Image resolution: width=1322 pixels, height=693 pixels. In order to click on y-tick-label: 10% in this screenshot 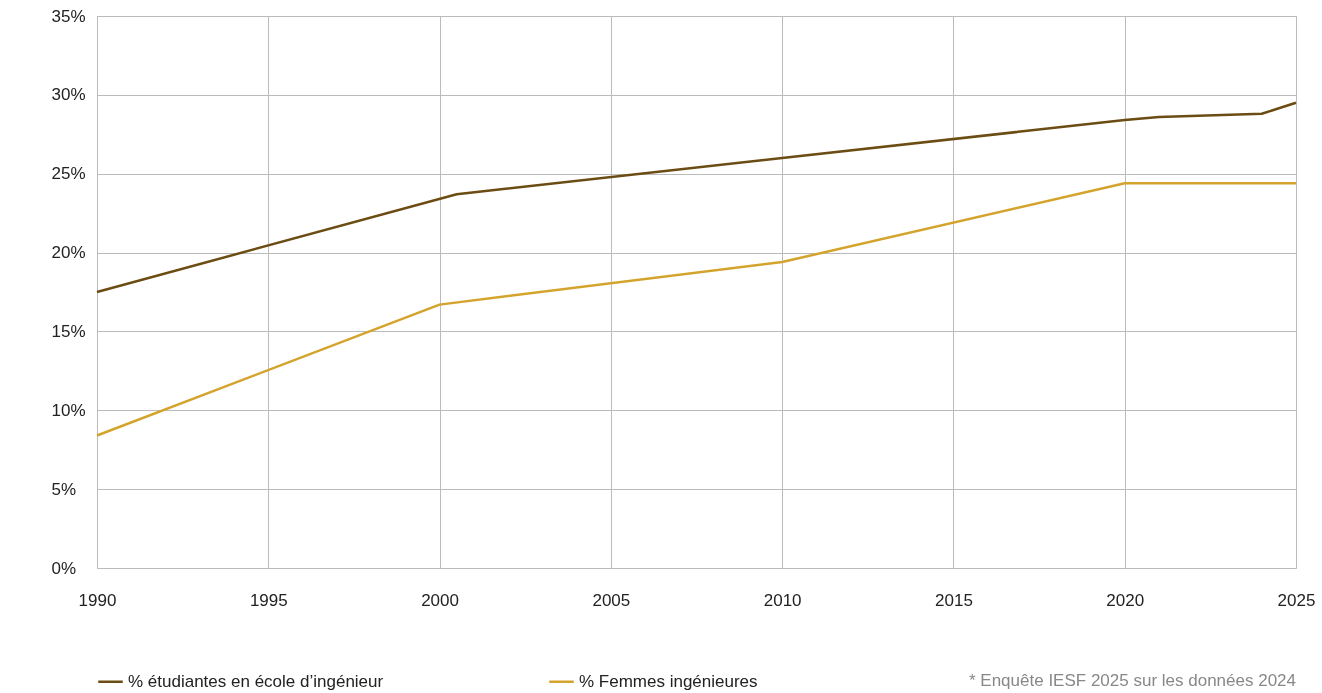, I will do `click(68, 410)`.